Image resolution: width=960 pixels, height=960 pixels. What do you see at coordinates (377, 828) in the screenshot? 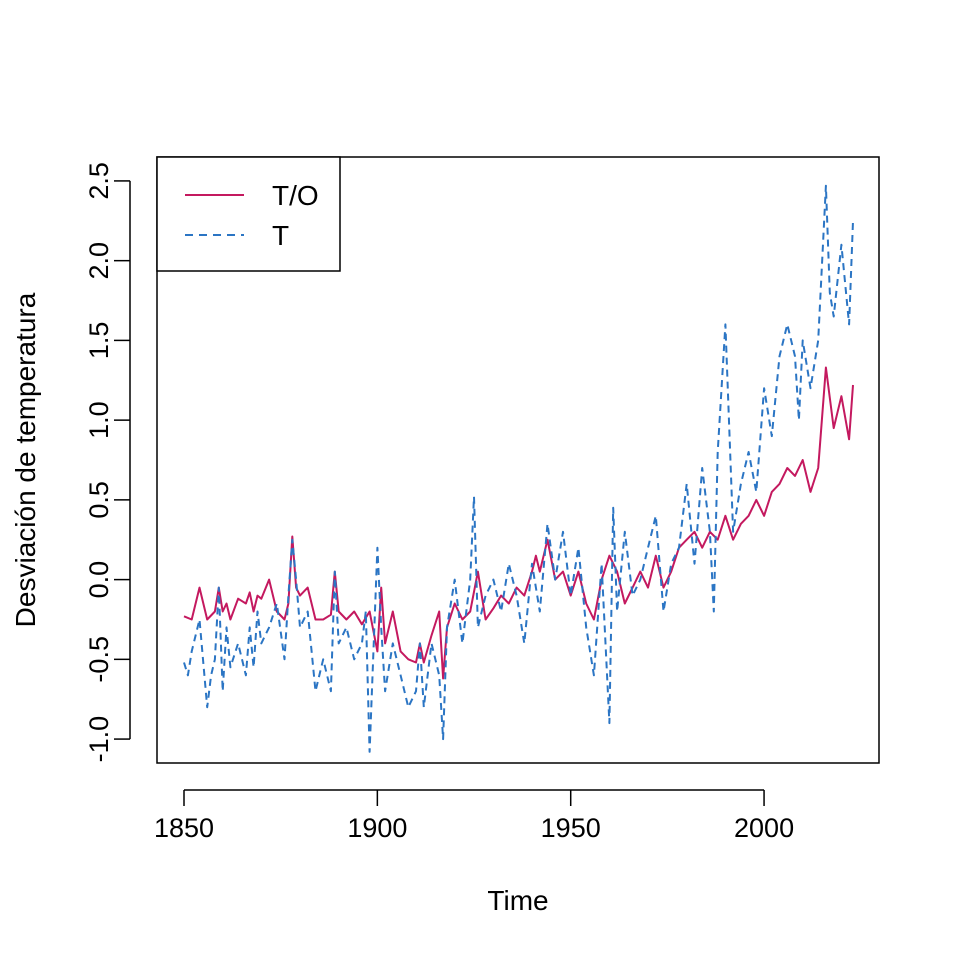
I see `x-tick-label: 1900` at bounding box center [377, 828].